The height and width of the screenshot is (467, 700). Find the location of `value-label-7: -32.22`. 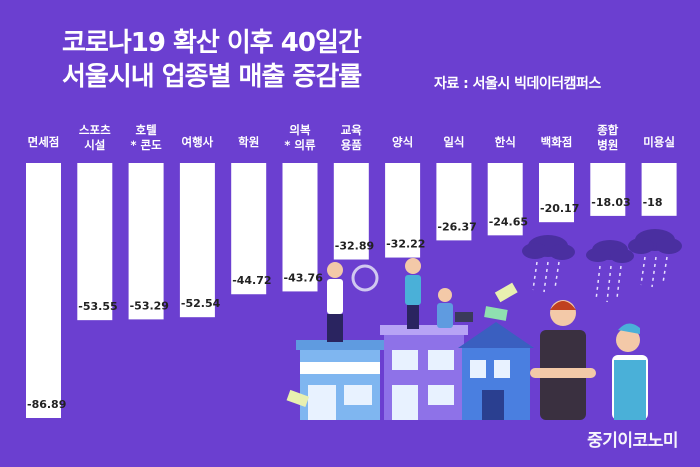

value-label-7: -32.22 is located at coordinates (405, 244).